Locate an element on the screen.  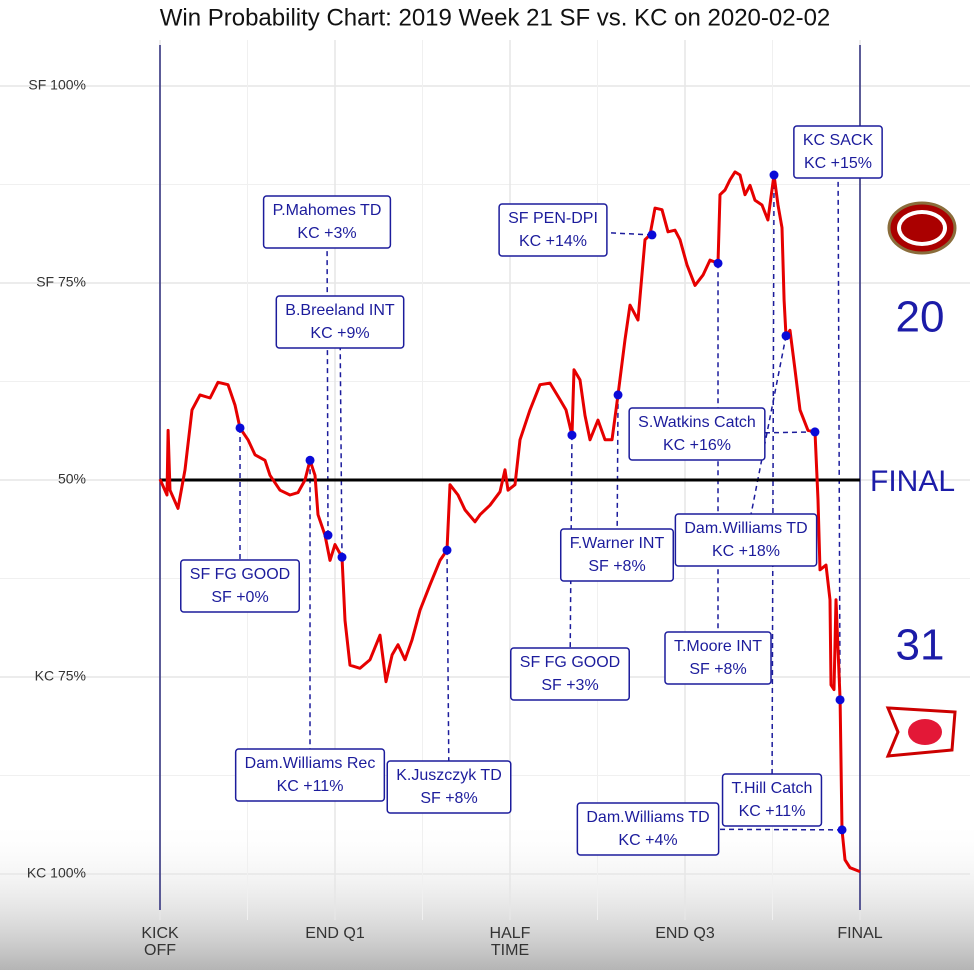
annotation: S.Watkins Catch KC +16% is located at coordinates (697, 434).